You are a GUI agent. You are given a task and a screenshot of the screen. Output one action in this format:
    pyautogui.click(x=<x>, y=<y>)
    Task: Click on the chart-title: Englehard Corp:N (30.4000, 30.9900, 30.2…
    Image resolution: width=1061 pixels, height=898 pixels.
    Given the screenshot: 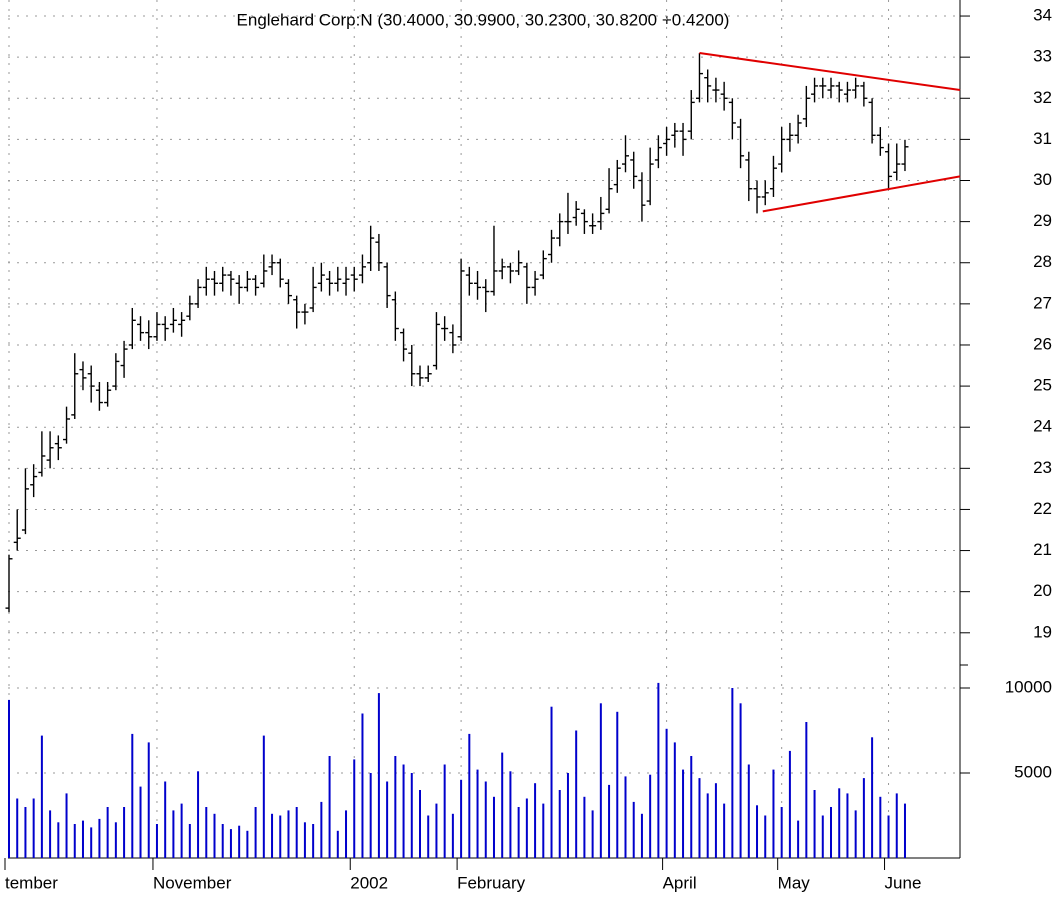 What is the action you would take?
    pyautogui.click(x=483, y=19)
    